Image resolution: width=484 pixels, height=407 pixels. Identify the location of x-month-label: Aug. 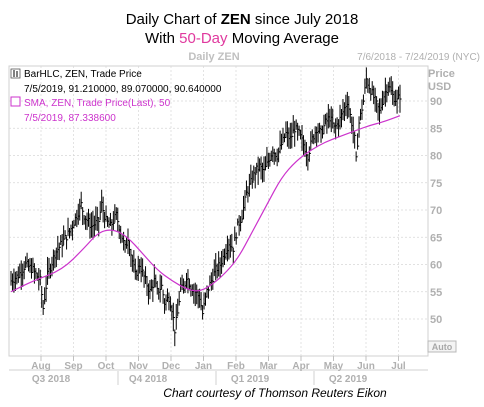
(40, 366).